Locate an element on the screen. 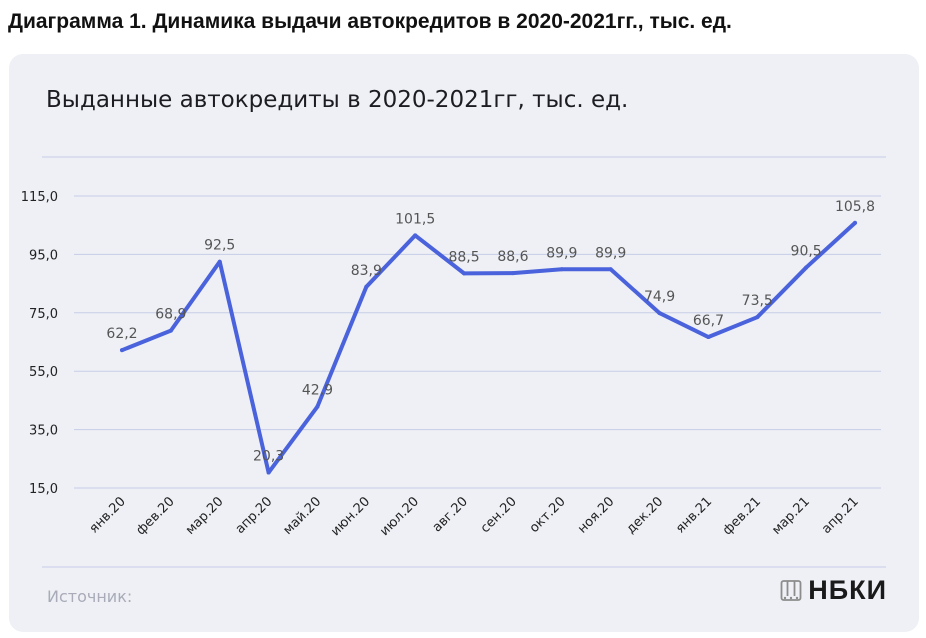 Image resolution: width=926 pixels, height=638 pixels. x-tick-label: авг.20 is located at coordinates (450, 514).